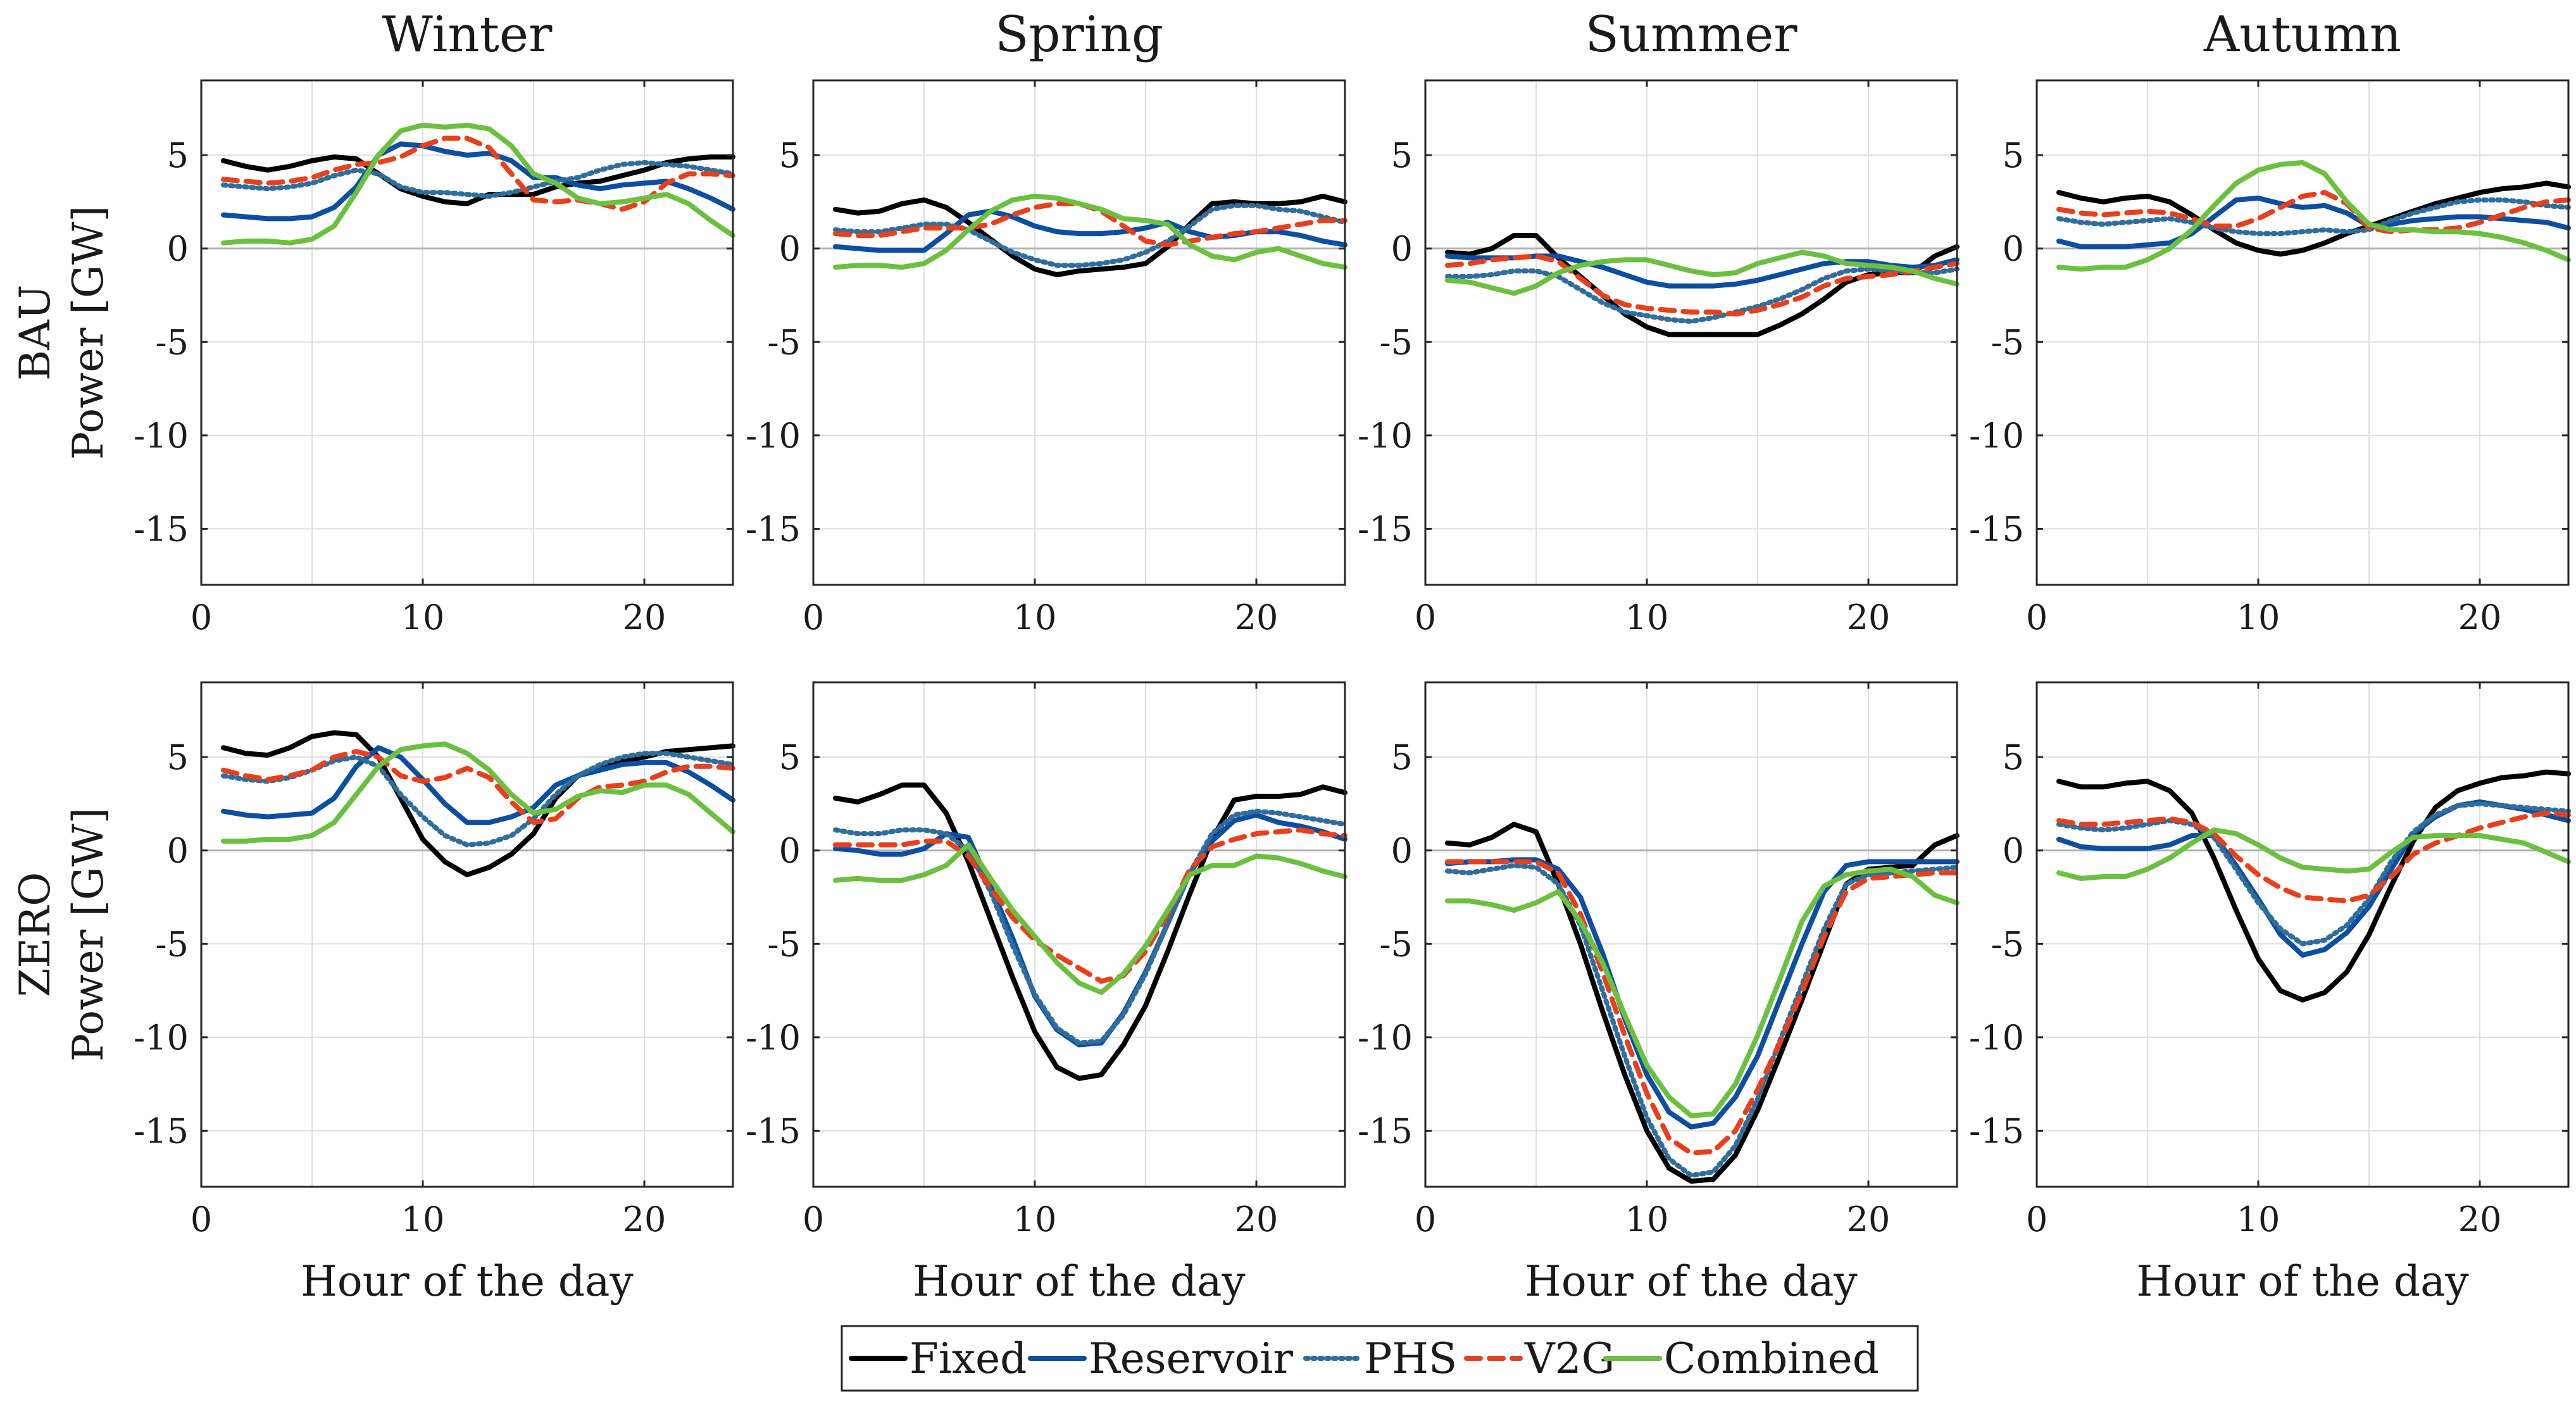  What do you see at coordinates (1410, 1358) in the screenshot?
I see `legend-label-phs: PHS` at bounding box center [1410, 1358].